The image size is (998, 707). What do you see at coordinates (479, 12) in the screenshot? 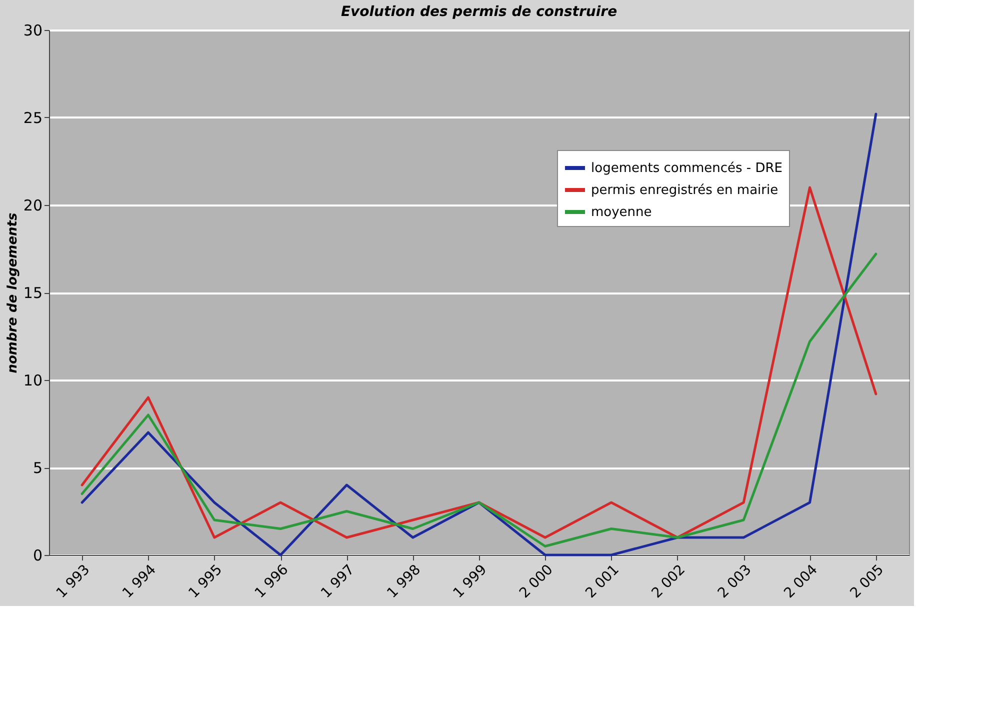
I see `chart-title: Evolution des permis de construire` at bounding box center [479, 12].